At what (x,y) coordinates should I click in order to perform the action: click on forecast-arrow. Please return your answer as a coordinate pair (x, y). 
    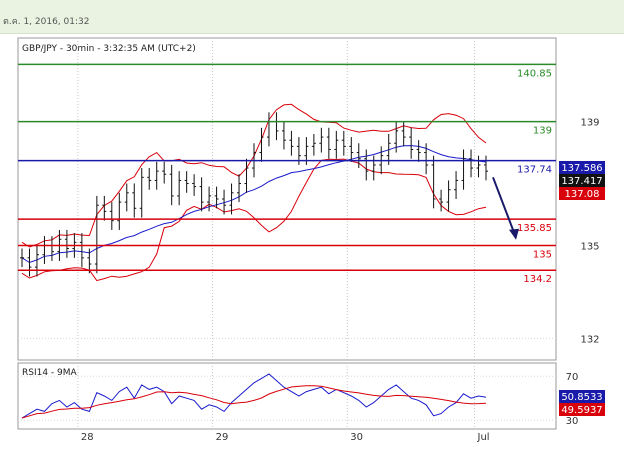
    Looking at the image, I should click on (505, 208).